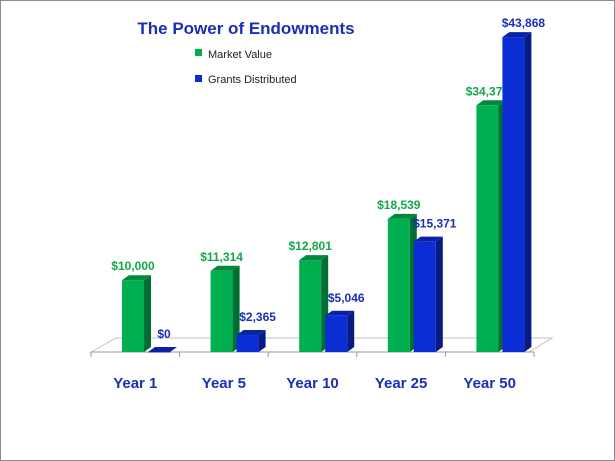 This screenshot has height=461, width=615. Describe the element at coordinates (221, 257) in the screenshot. I see `data-label-market-value-year-5: $11,314` at that location.